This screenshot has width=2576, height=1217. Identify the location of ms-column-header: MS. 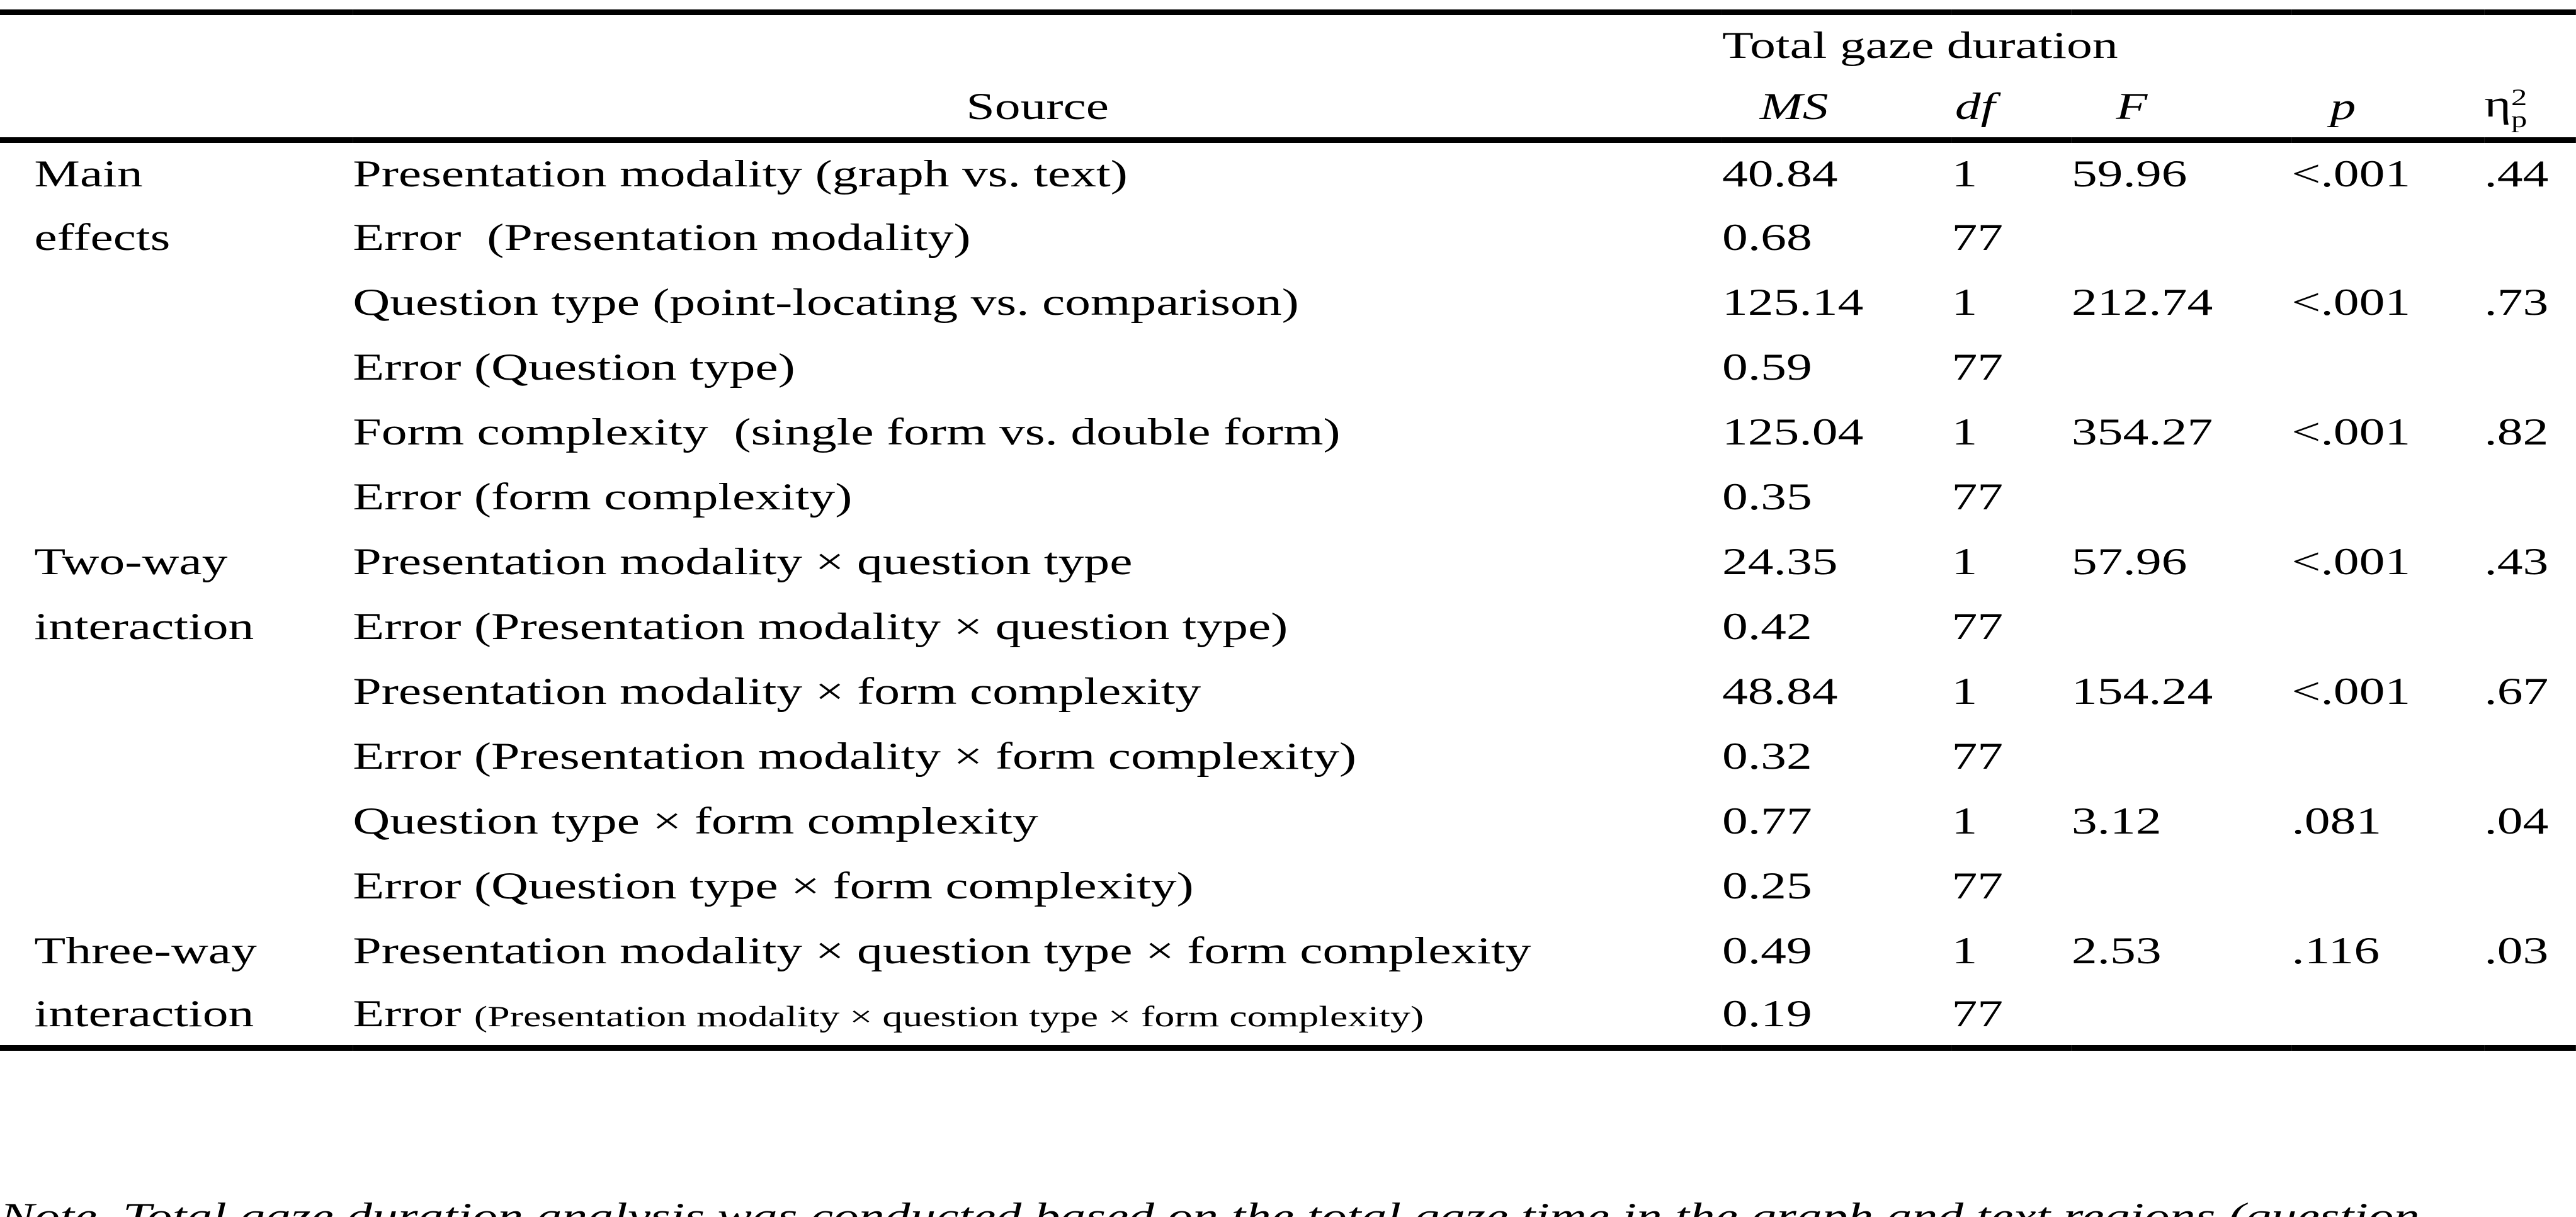
(1794, 107).